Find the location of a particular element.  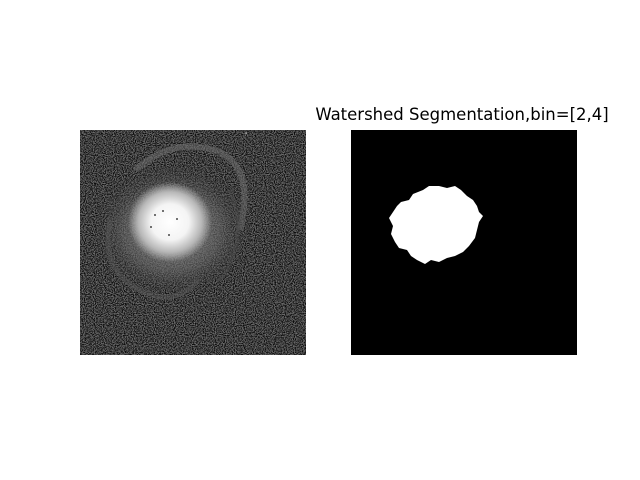

segmented-region is located at coordinates (436, 225).